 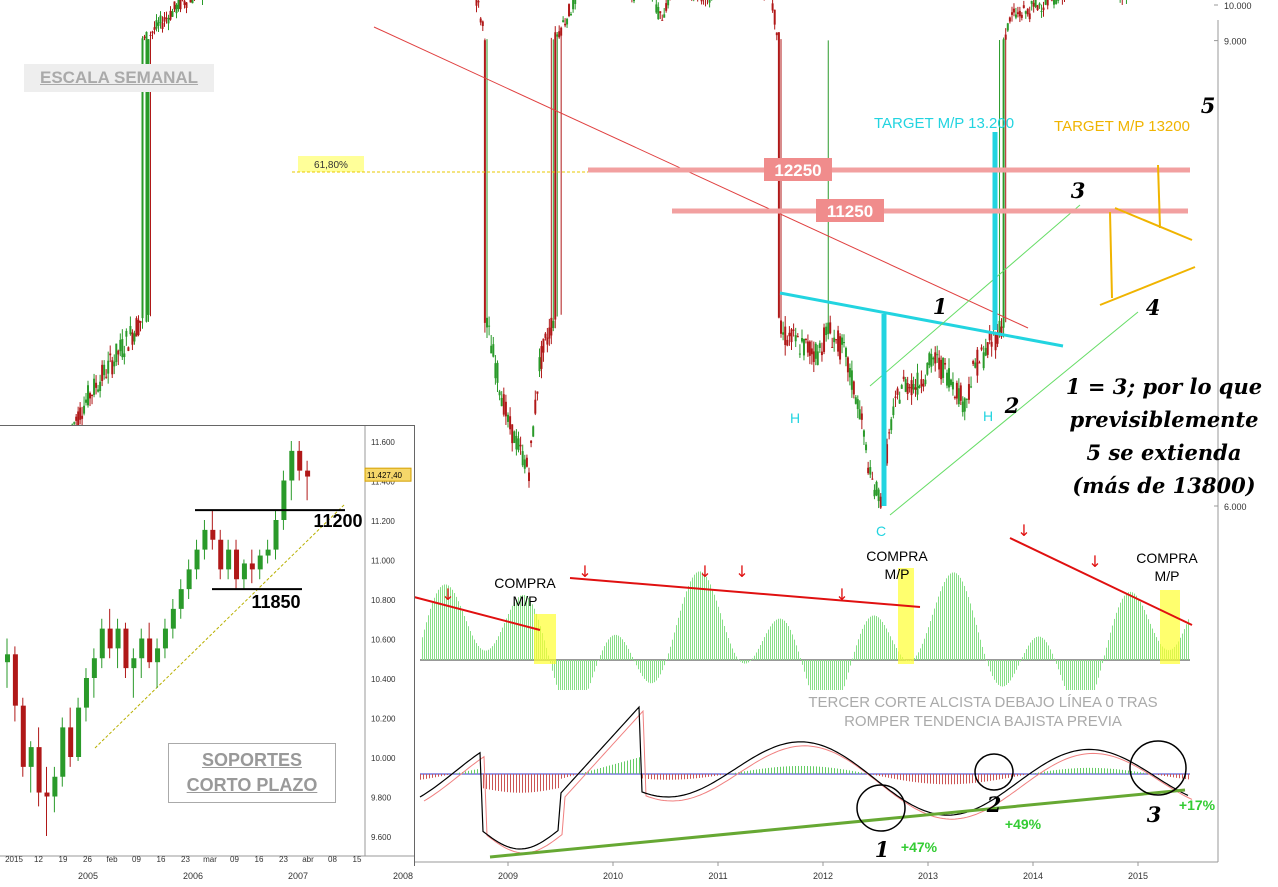 I want to click on target-label-2: TARGET M/P 13200, so click(x=1122, y=126).